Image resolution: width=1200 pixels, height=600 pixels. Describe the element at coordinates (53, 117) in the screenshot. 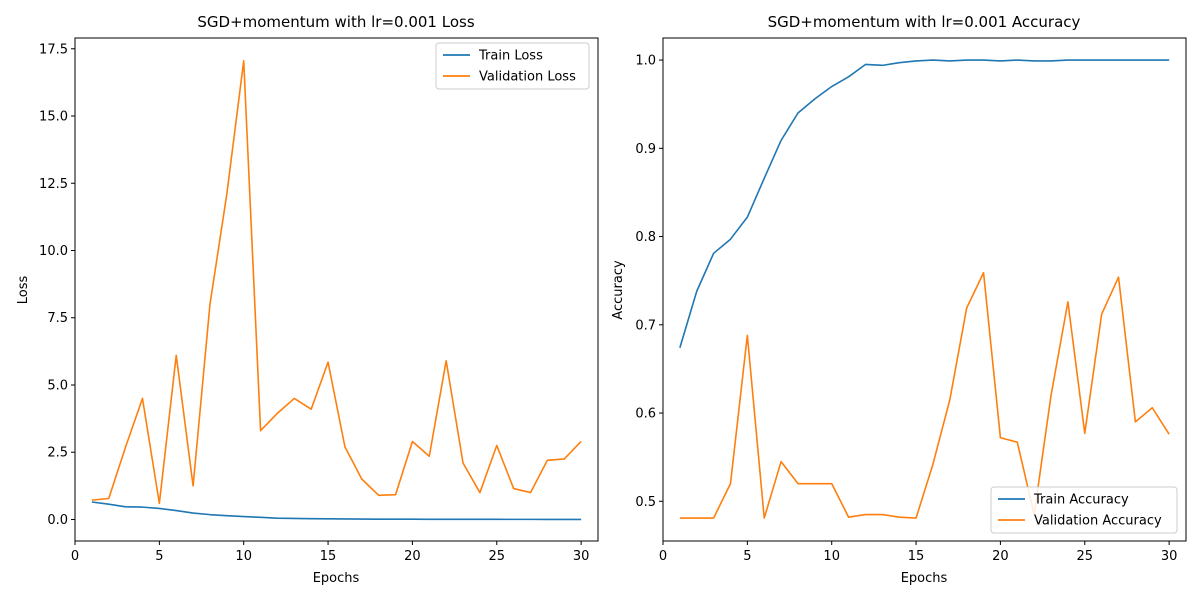

I see `y-tick-label: 15.0` at that location.